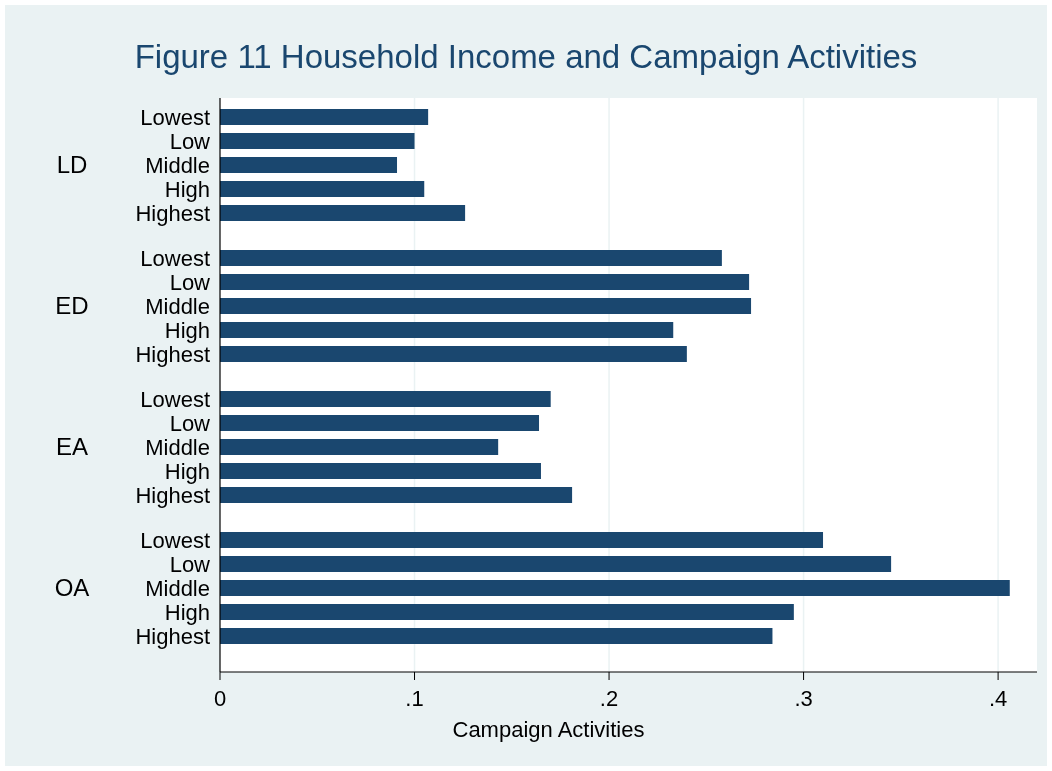 The width and height of the screenshot is (1052, 771). What do you see at coordinates (72, 446) in the screenshot?
I see `text: EA` at bounding box center [72, 446].